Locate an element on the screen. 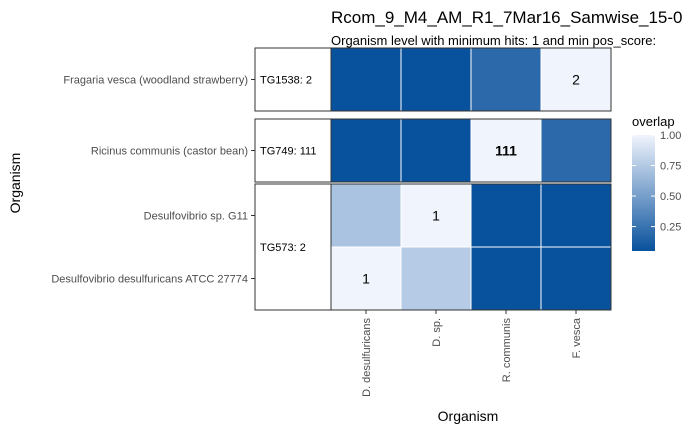 The height and width of the screenshot is (432, 700). y-tick-label: Desulfovibrio sp. G11 is located at coordinates (196, 217).